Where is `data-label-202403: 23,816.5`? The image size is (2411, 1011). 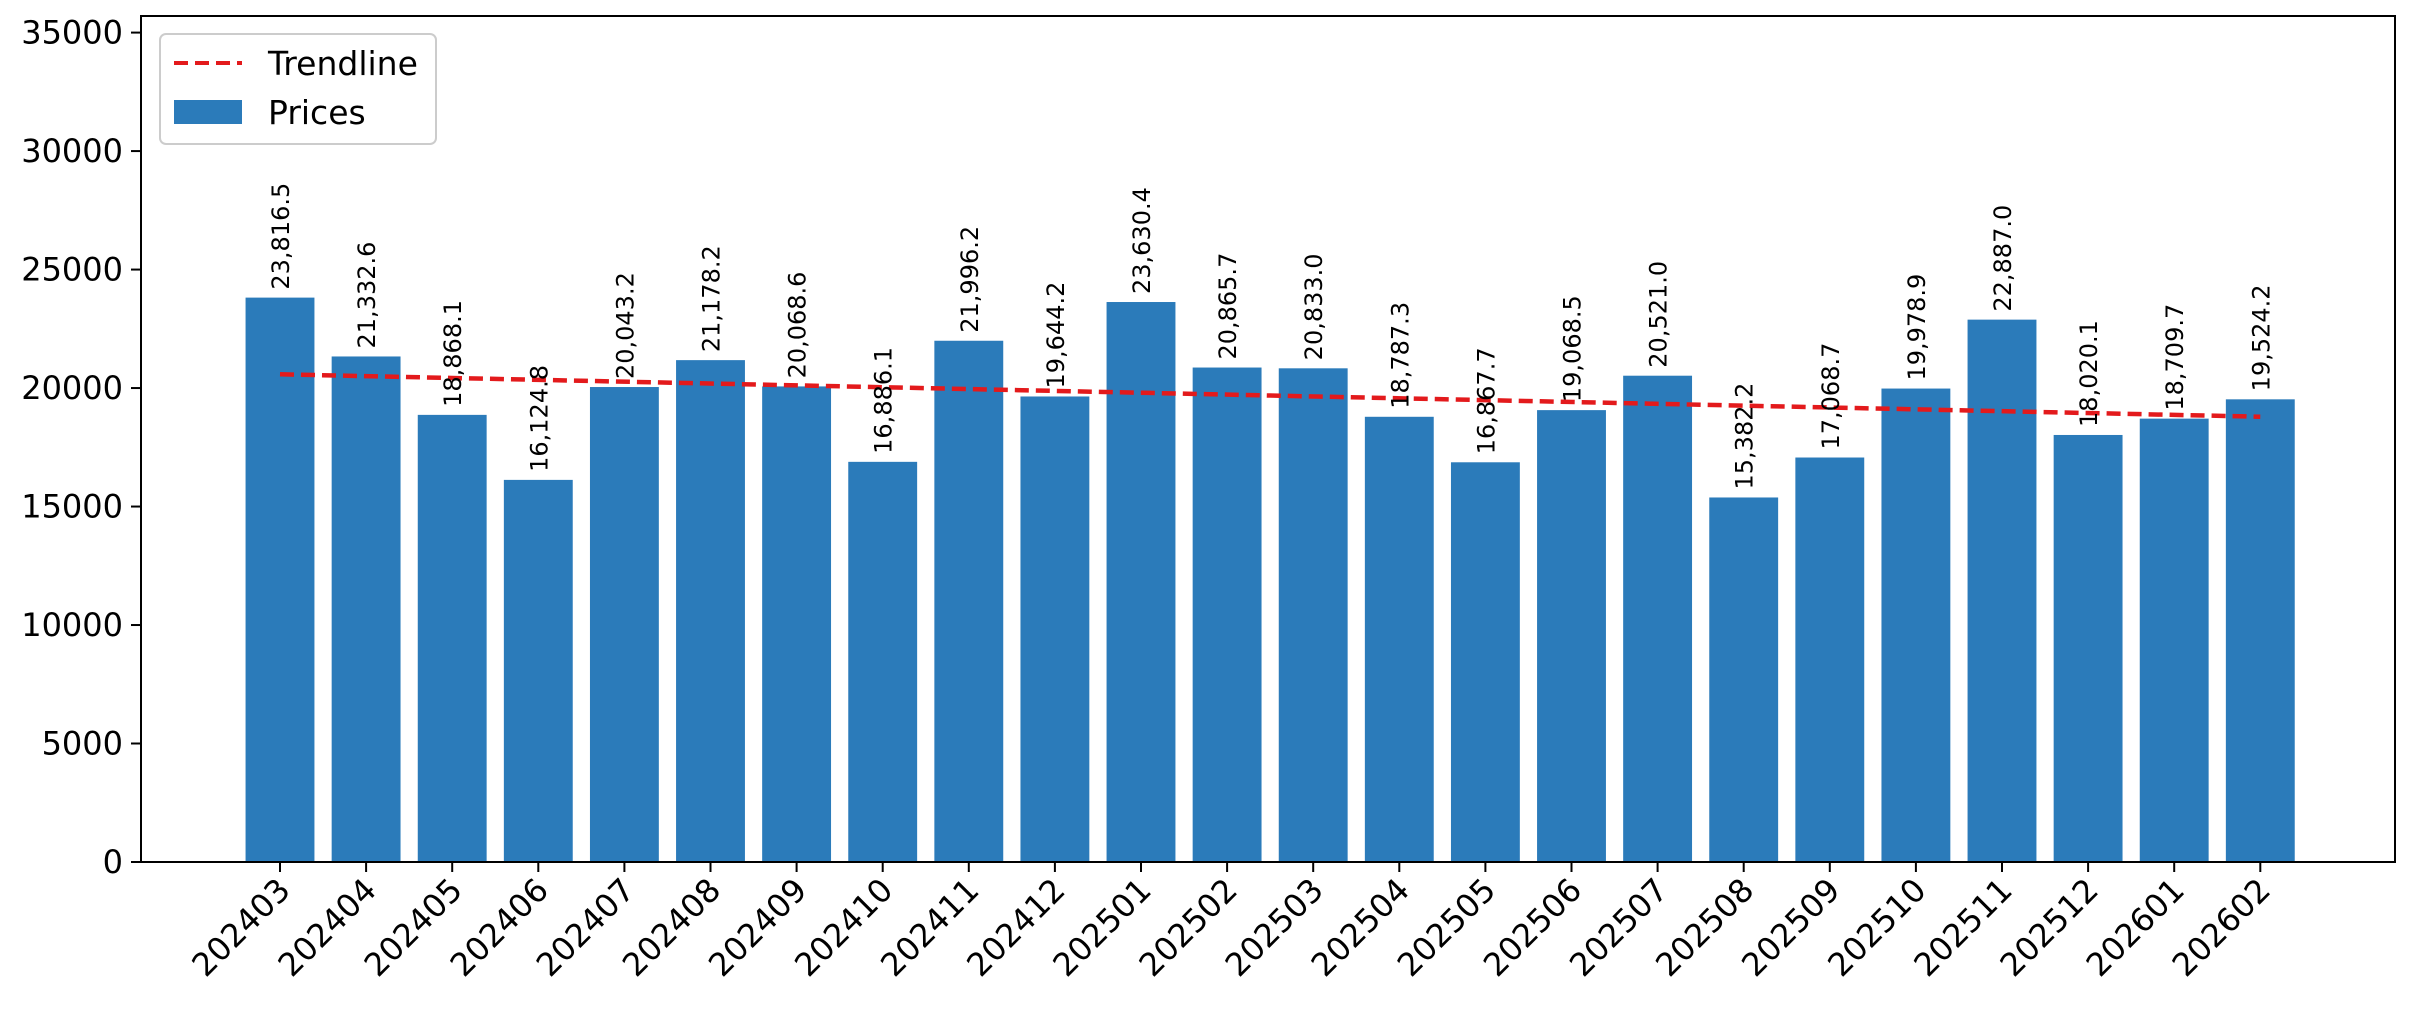 data-label-202403: 23,816.5 is located at coordinates (281, 236).